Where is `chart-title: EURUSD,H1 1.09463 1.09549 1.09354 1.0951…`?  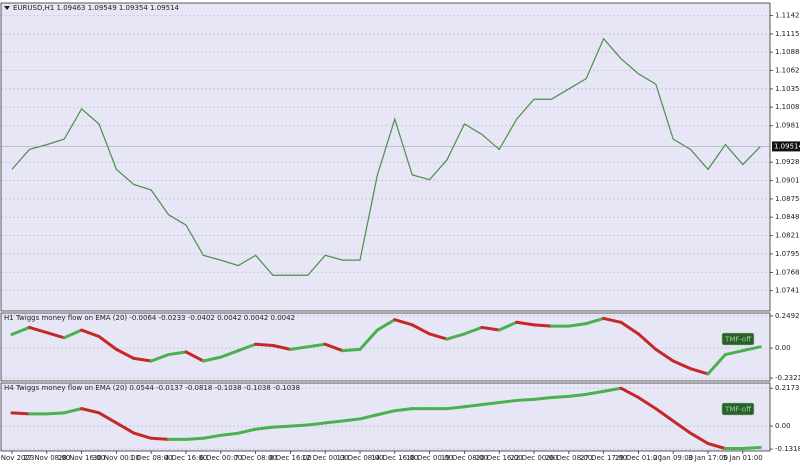 chart-title: EURUSD,H1 1.09463 1.09549 1.09354 1.0951… is located at coordinates (96, 8).